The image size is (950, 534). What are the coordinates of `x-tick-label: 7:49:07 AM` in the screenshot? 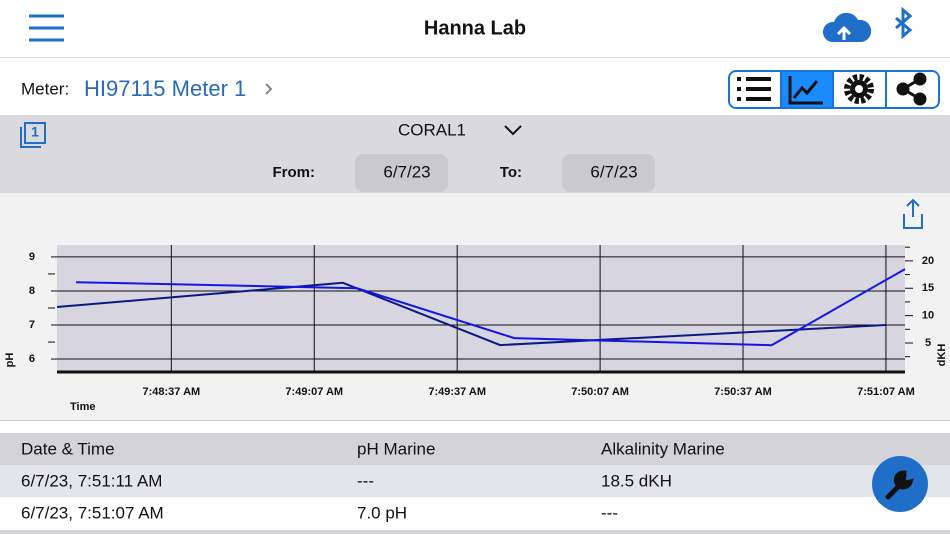 It's located at (314, 392).